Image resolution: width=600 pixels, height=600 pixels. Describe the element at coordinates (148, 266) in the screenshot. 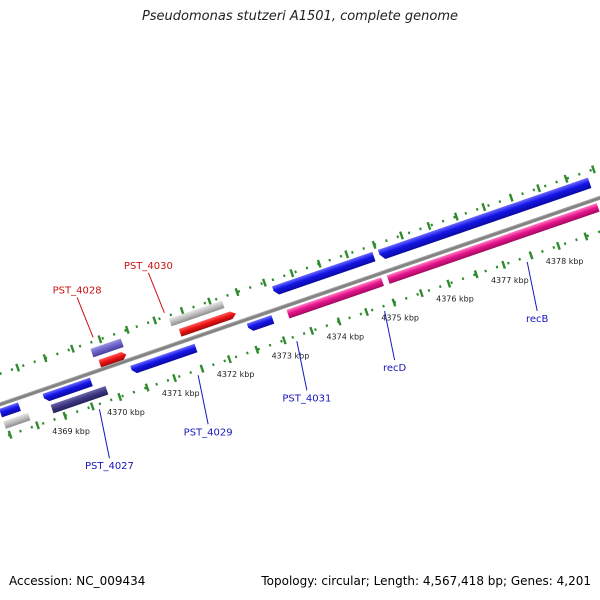

I see `gene-label: PST_4030` at that location.